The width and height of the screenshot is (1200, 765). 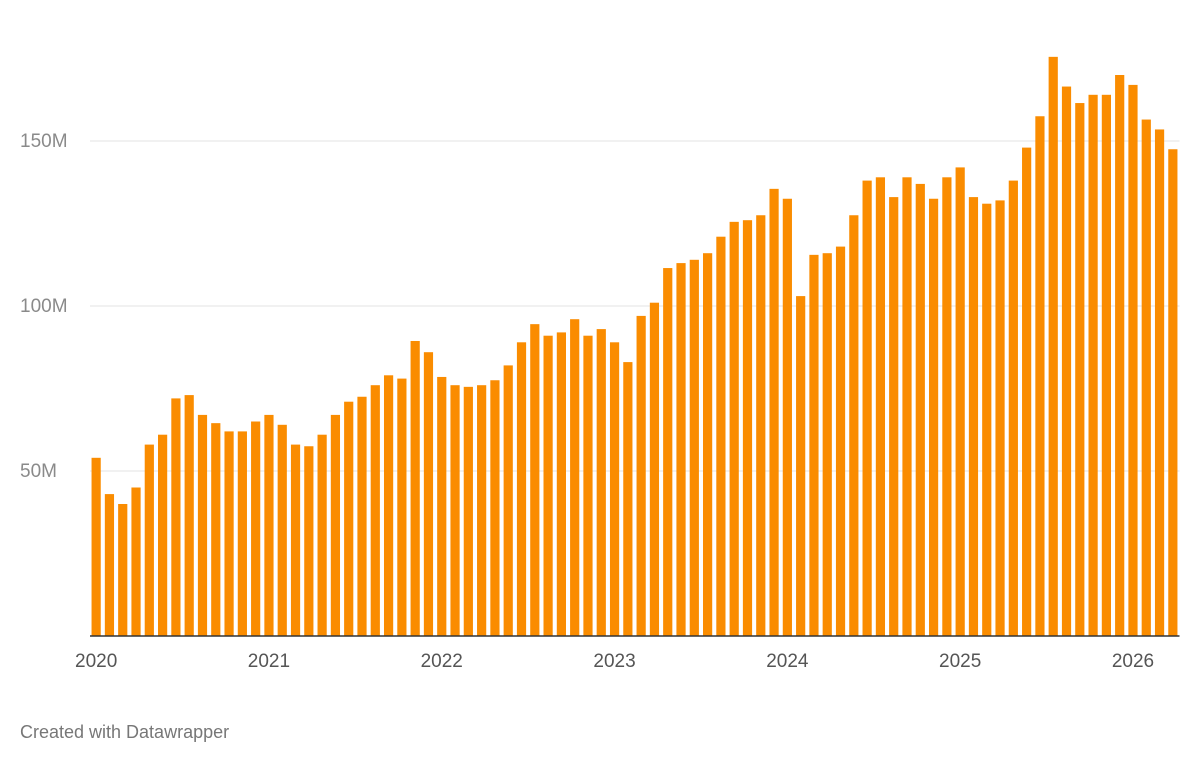 What do you see at coordinates (124, 732) in the screenshot?
I see `credit: Created with Datawrapper` at bounding box center [124, 732].